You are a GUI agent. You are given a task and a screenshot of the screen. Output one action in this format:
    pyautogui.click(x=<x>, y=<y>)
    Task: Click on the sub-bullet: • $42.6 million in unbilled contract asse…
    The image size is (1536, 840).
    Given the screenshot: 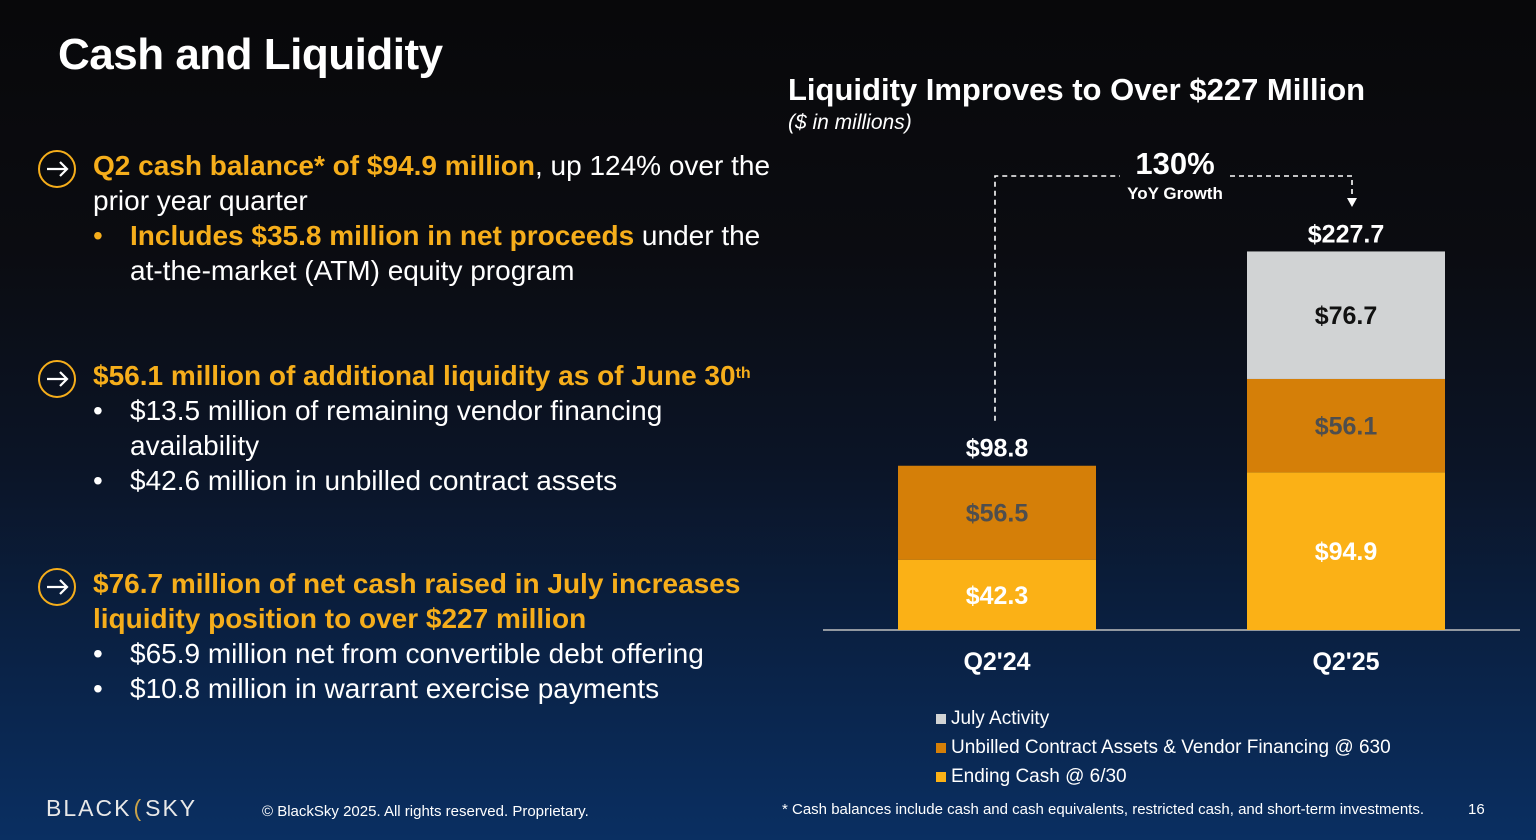 What is the action you would take?
    pyautogui.click(x=445, y=480)
    